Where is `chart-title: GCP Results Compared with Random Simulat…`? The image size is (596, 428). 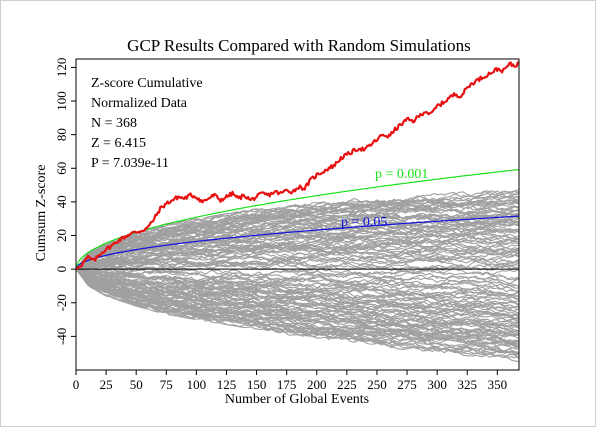
chart-title: GCP Results Compared with Random Simulat… is located at coordinates (299, 45).